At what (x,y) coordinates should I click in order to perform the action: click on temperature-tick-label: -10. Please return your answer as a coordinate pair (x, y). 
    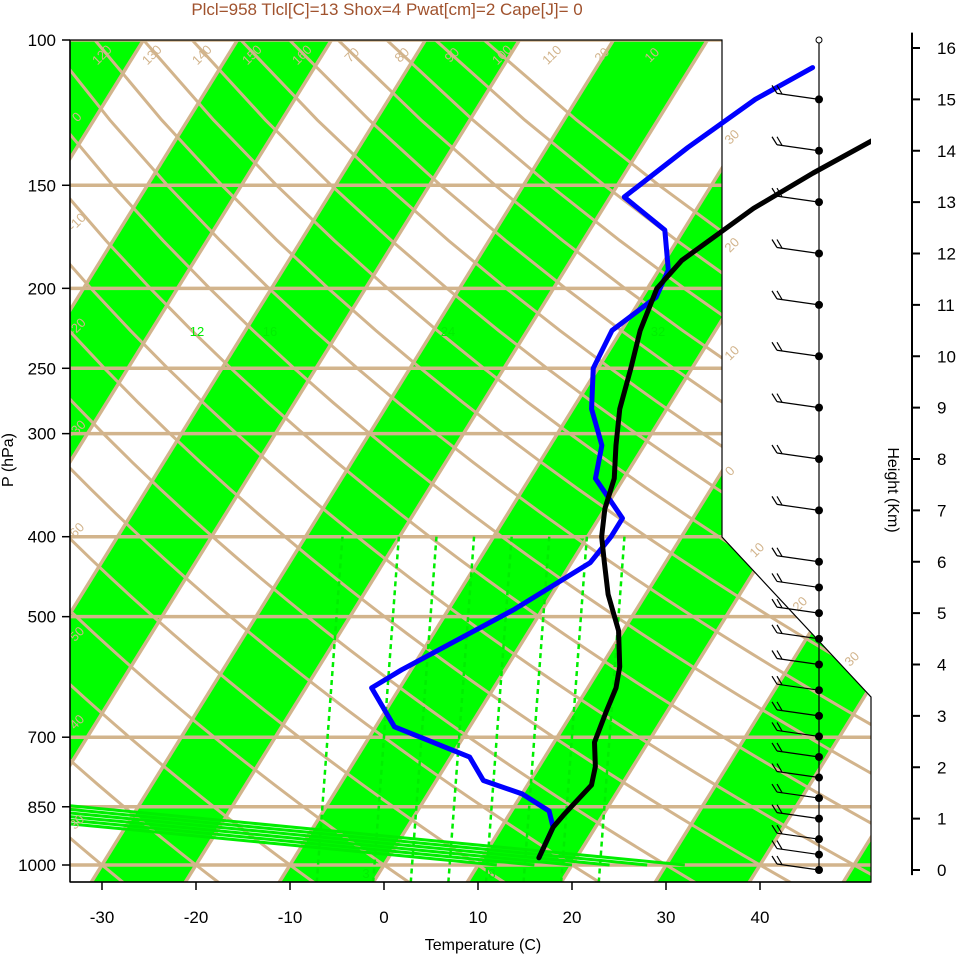
    Looking at the image, I should click on (290, 917).